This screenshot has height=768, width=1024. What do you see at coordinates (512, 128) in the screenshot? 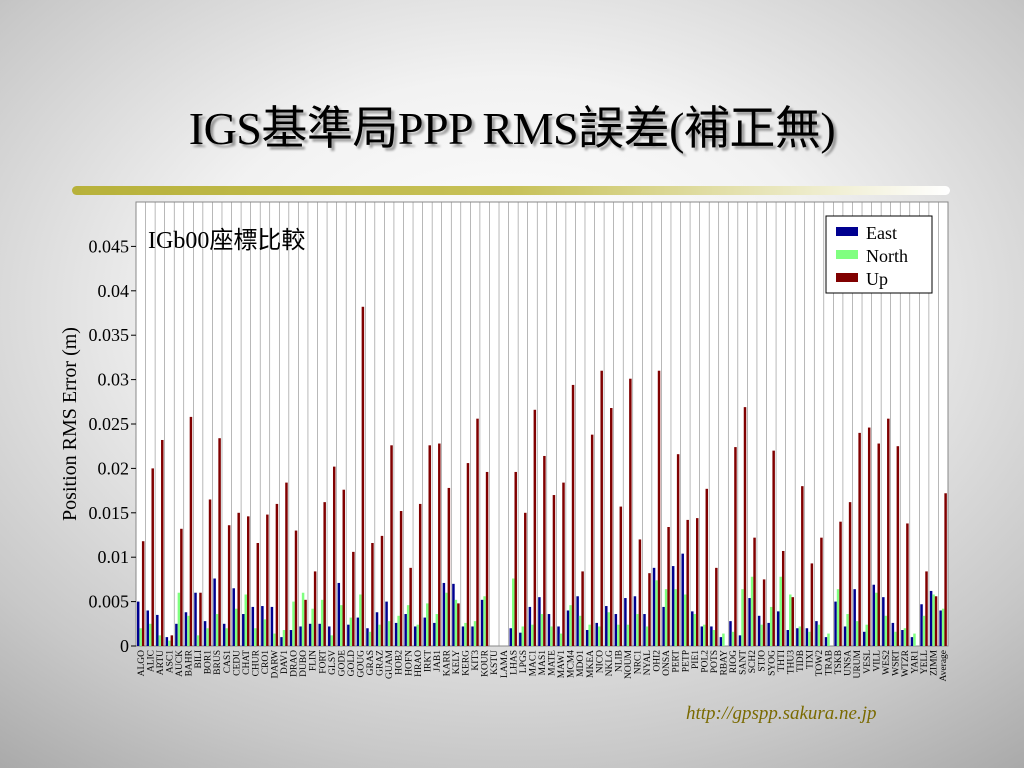
I see `slide-title: IGS基準局PPP RMS誤差(補正無)` at bounding box center [512, 128].